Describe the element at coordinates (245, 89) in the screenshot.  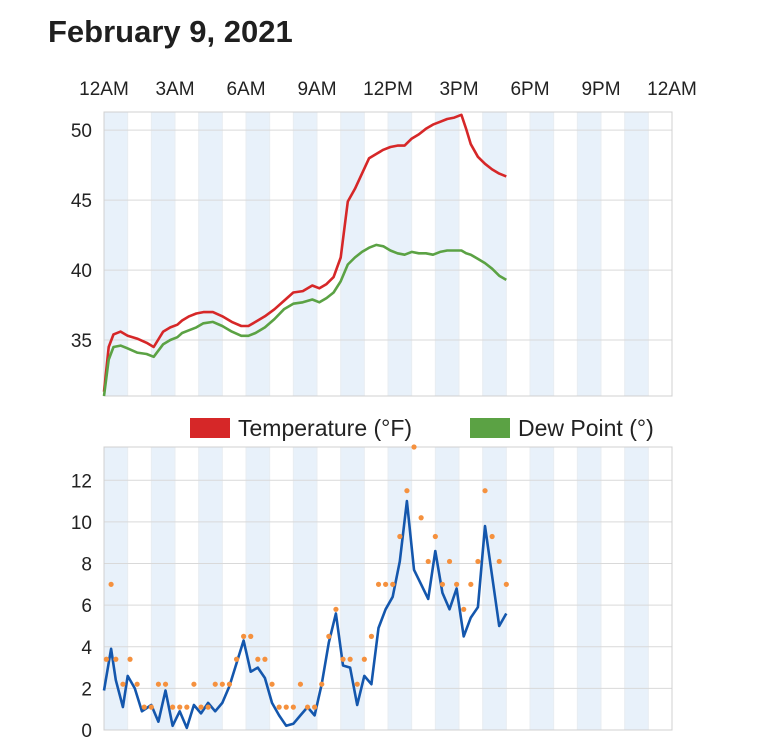
I see `time-label: 6AM` at that location.